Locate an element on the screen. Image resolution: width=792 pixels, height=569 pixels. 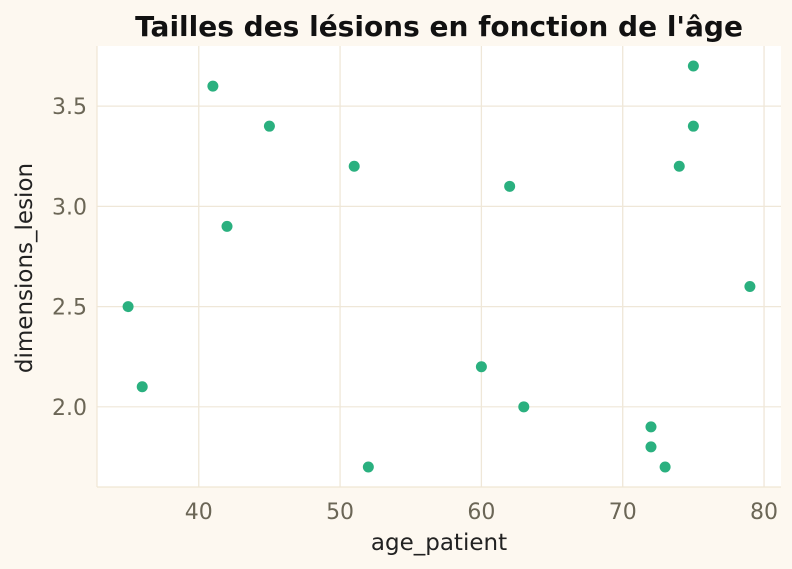
x-tick-label: 40 is located at coordinates (199, 512).